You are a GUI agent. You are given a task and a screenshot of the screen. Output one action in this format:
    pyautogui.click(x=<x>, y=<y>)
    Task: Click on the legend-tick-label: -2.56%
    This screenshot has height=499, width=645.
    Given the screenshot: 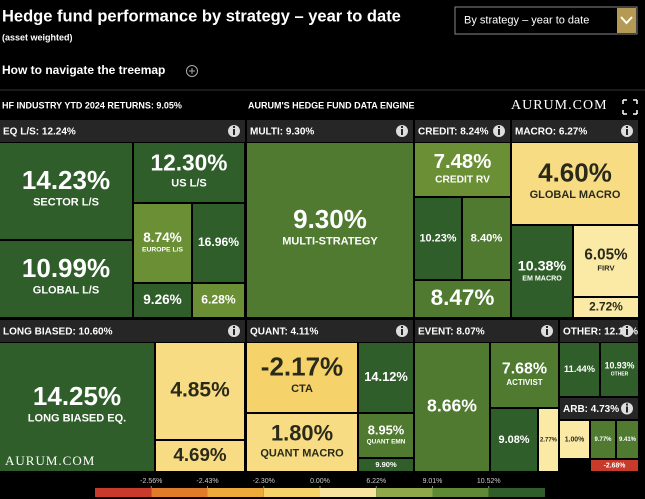 What is the action you would take?
    pyautogui.click(x=151, y=481)
    